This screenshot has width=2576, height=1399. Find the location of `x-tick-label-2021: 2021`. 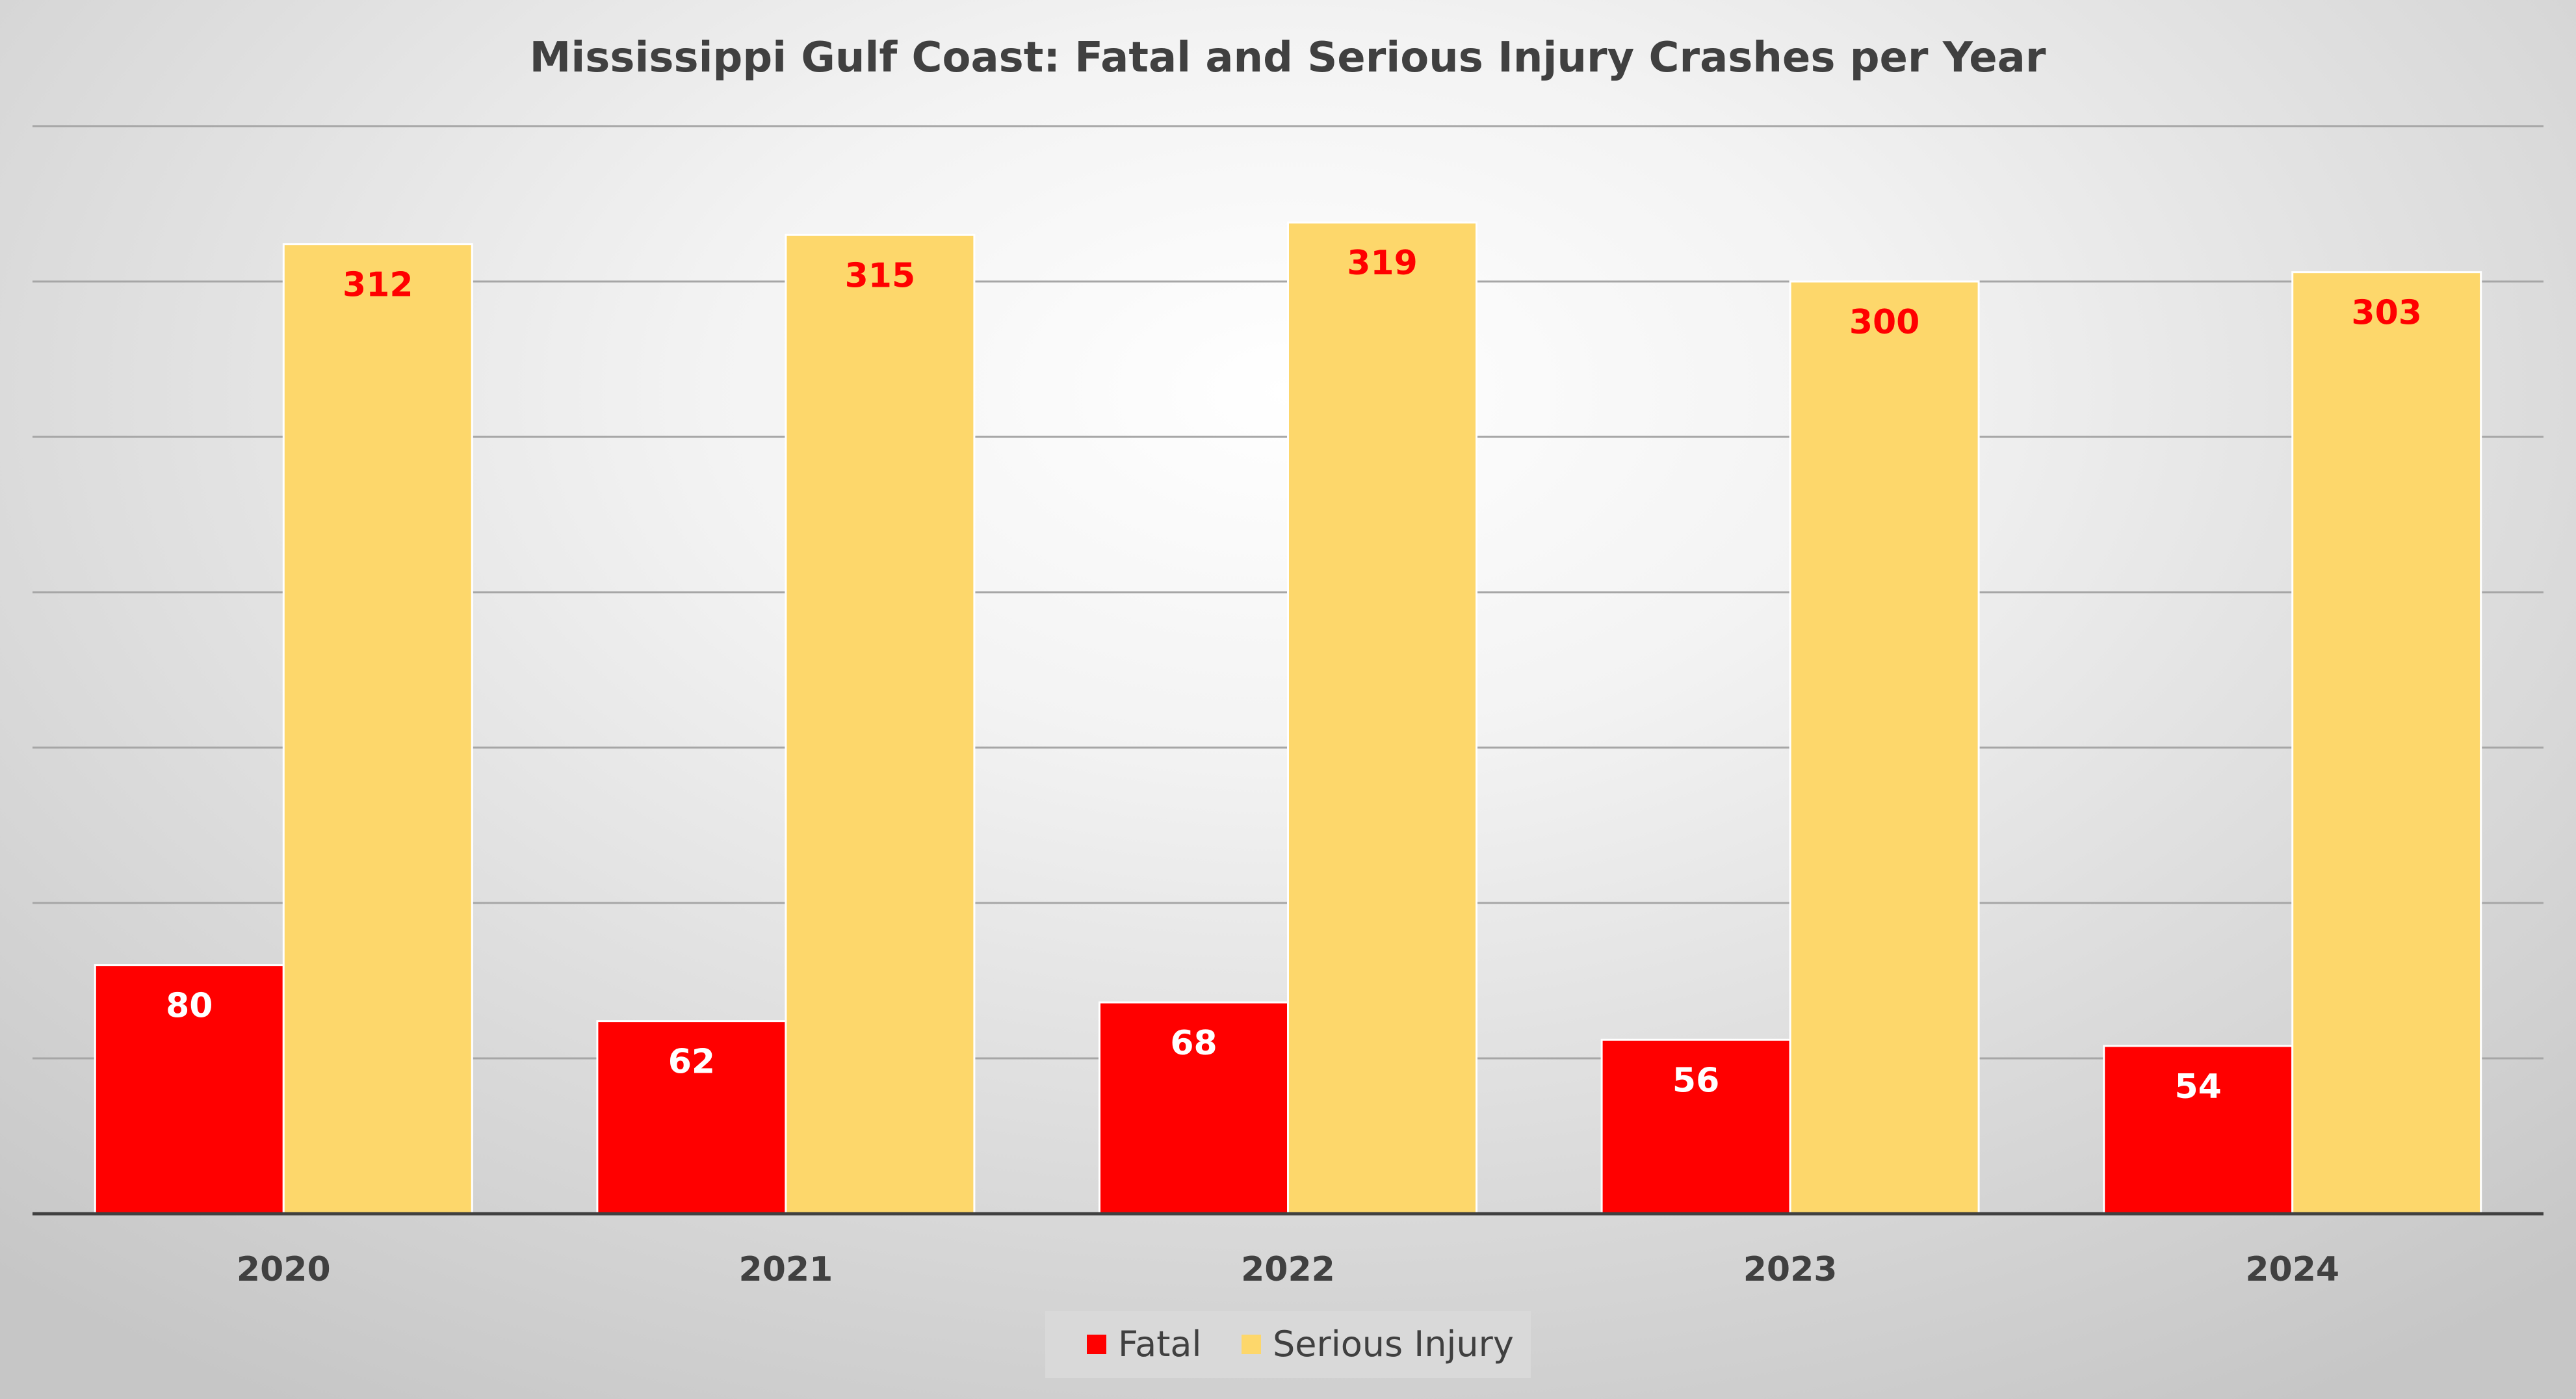

x-tick-label-2021: 2021 is located at coordinates (786, 1269).